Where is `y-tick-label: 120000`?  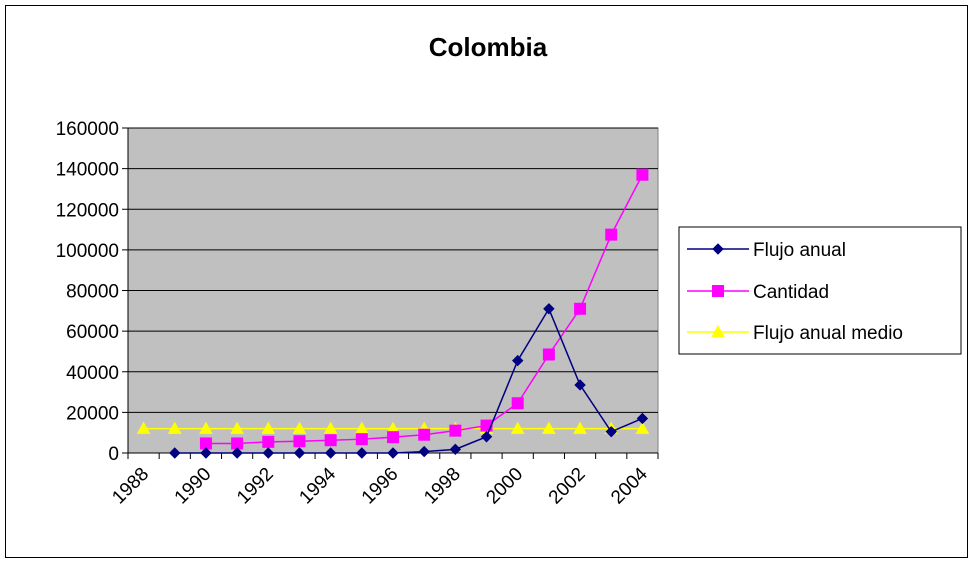
y-tick-label: 120000 is located at coordinates (87, 210).